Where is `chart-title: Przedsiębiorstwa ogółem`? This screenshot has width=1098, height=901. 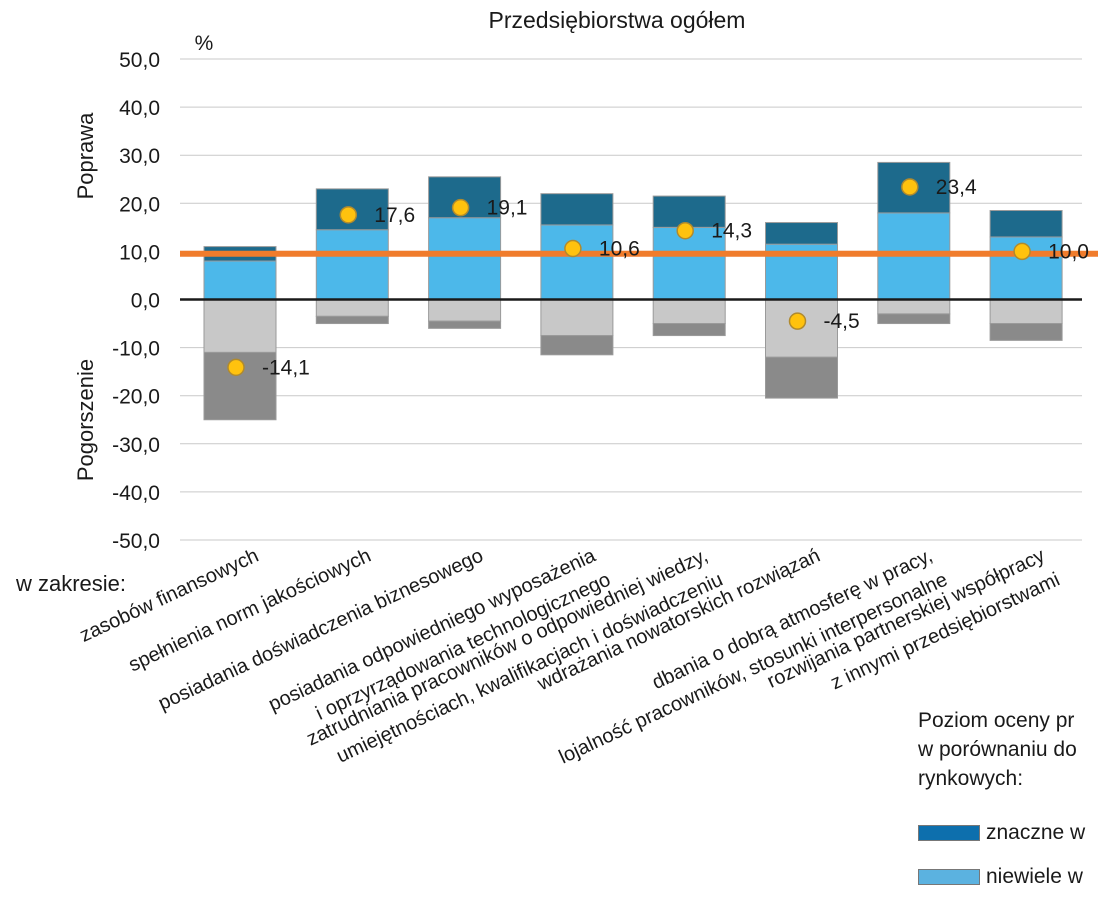
chart-title: Przedsiębiorstwa ogółem is located at coordinates (617, 20).